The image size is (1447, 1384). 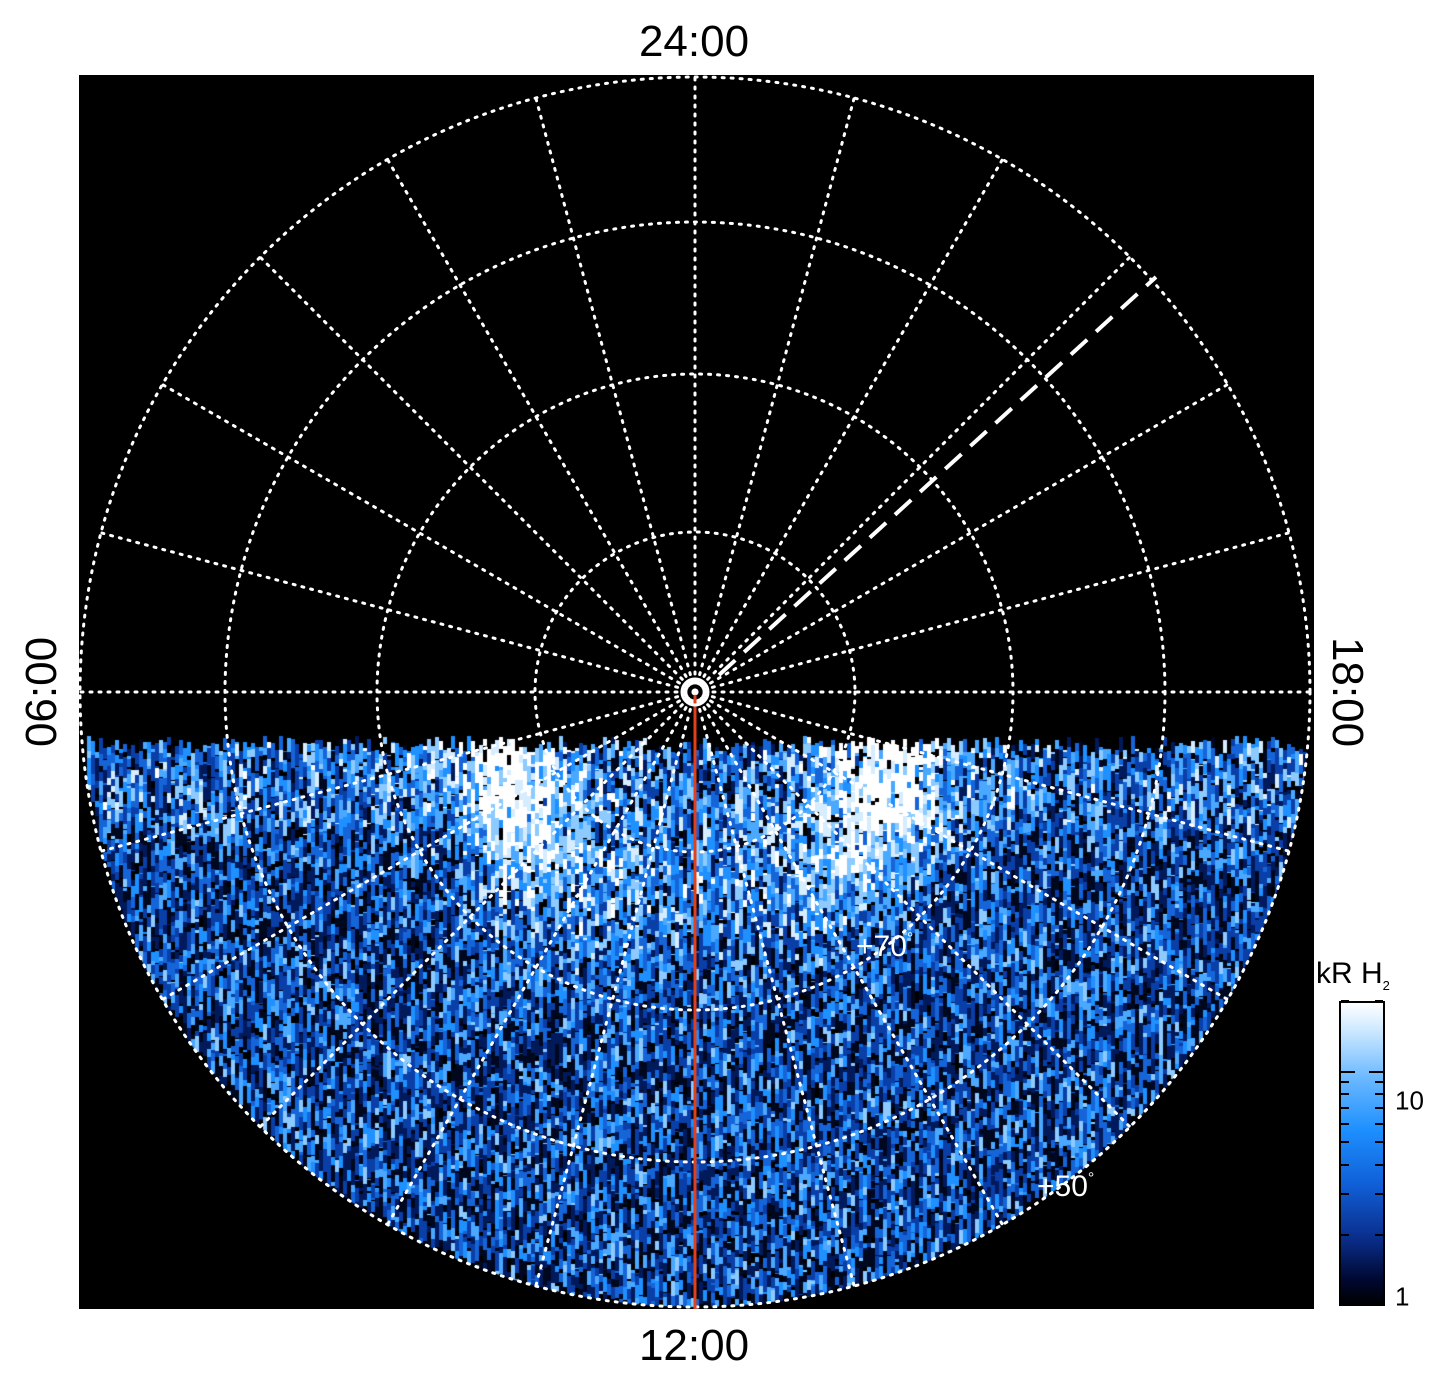 I want to click on local-time-label-top: 24:00, so click(x=694, y=41).